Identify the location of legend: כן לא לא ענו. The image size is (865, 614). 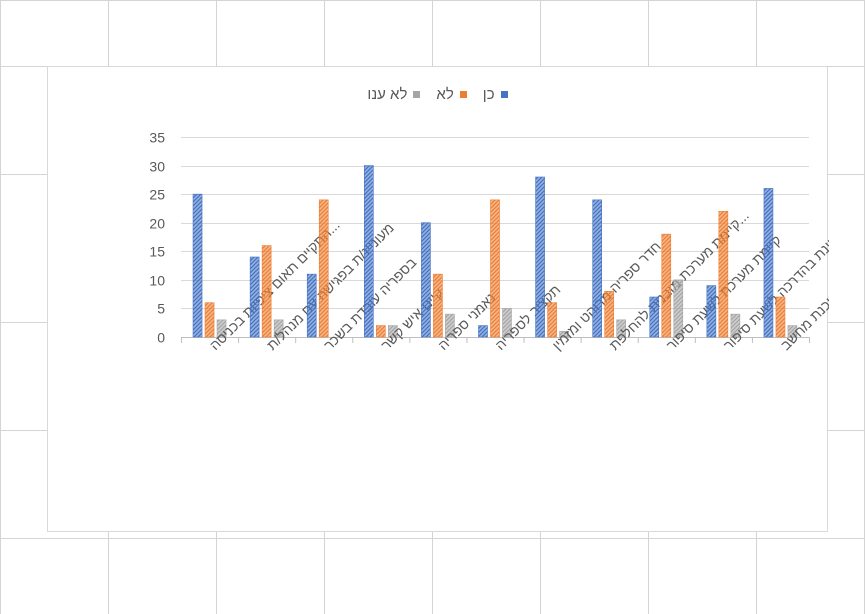
(437, 94).